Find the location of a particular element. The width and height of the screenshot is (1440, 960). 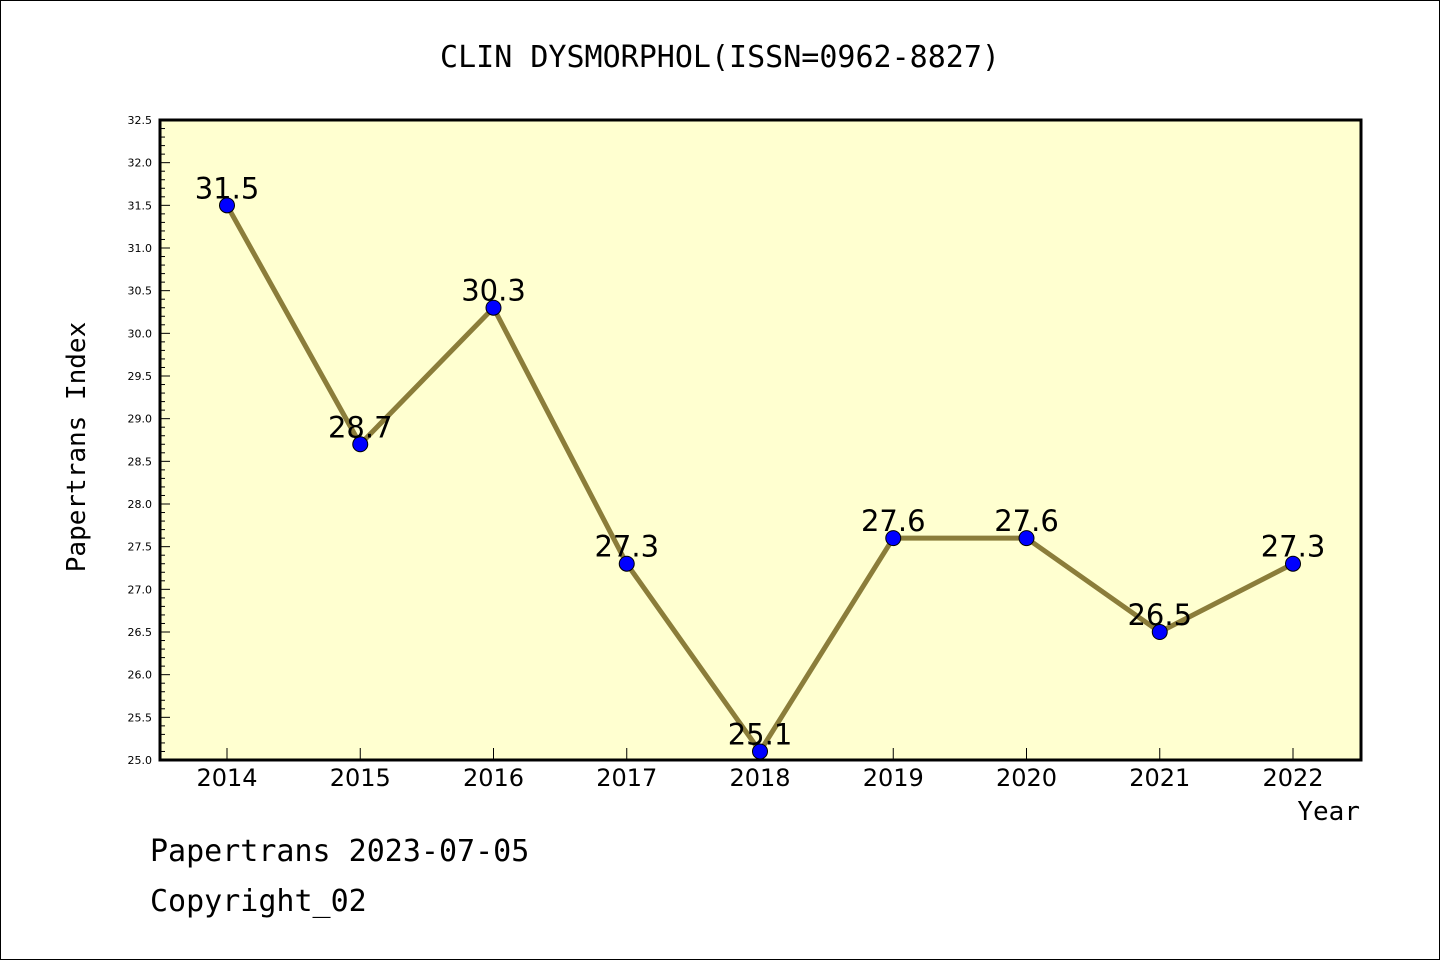

y-tick-label: 30.0 is located at coordinates (140, 333).